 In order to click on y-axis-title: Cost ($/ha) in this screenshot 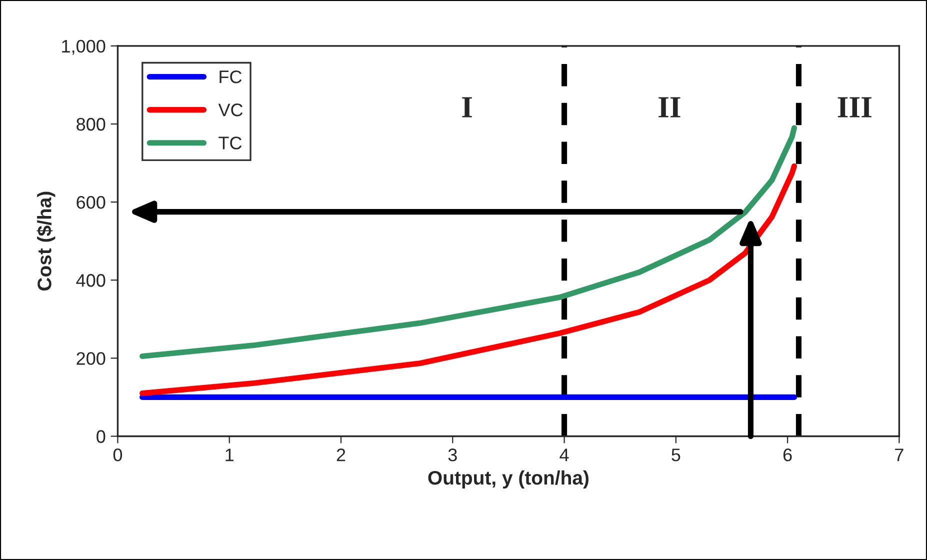, I will do `click(46, 241)`.